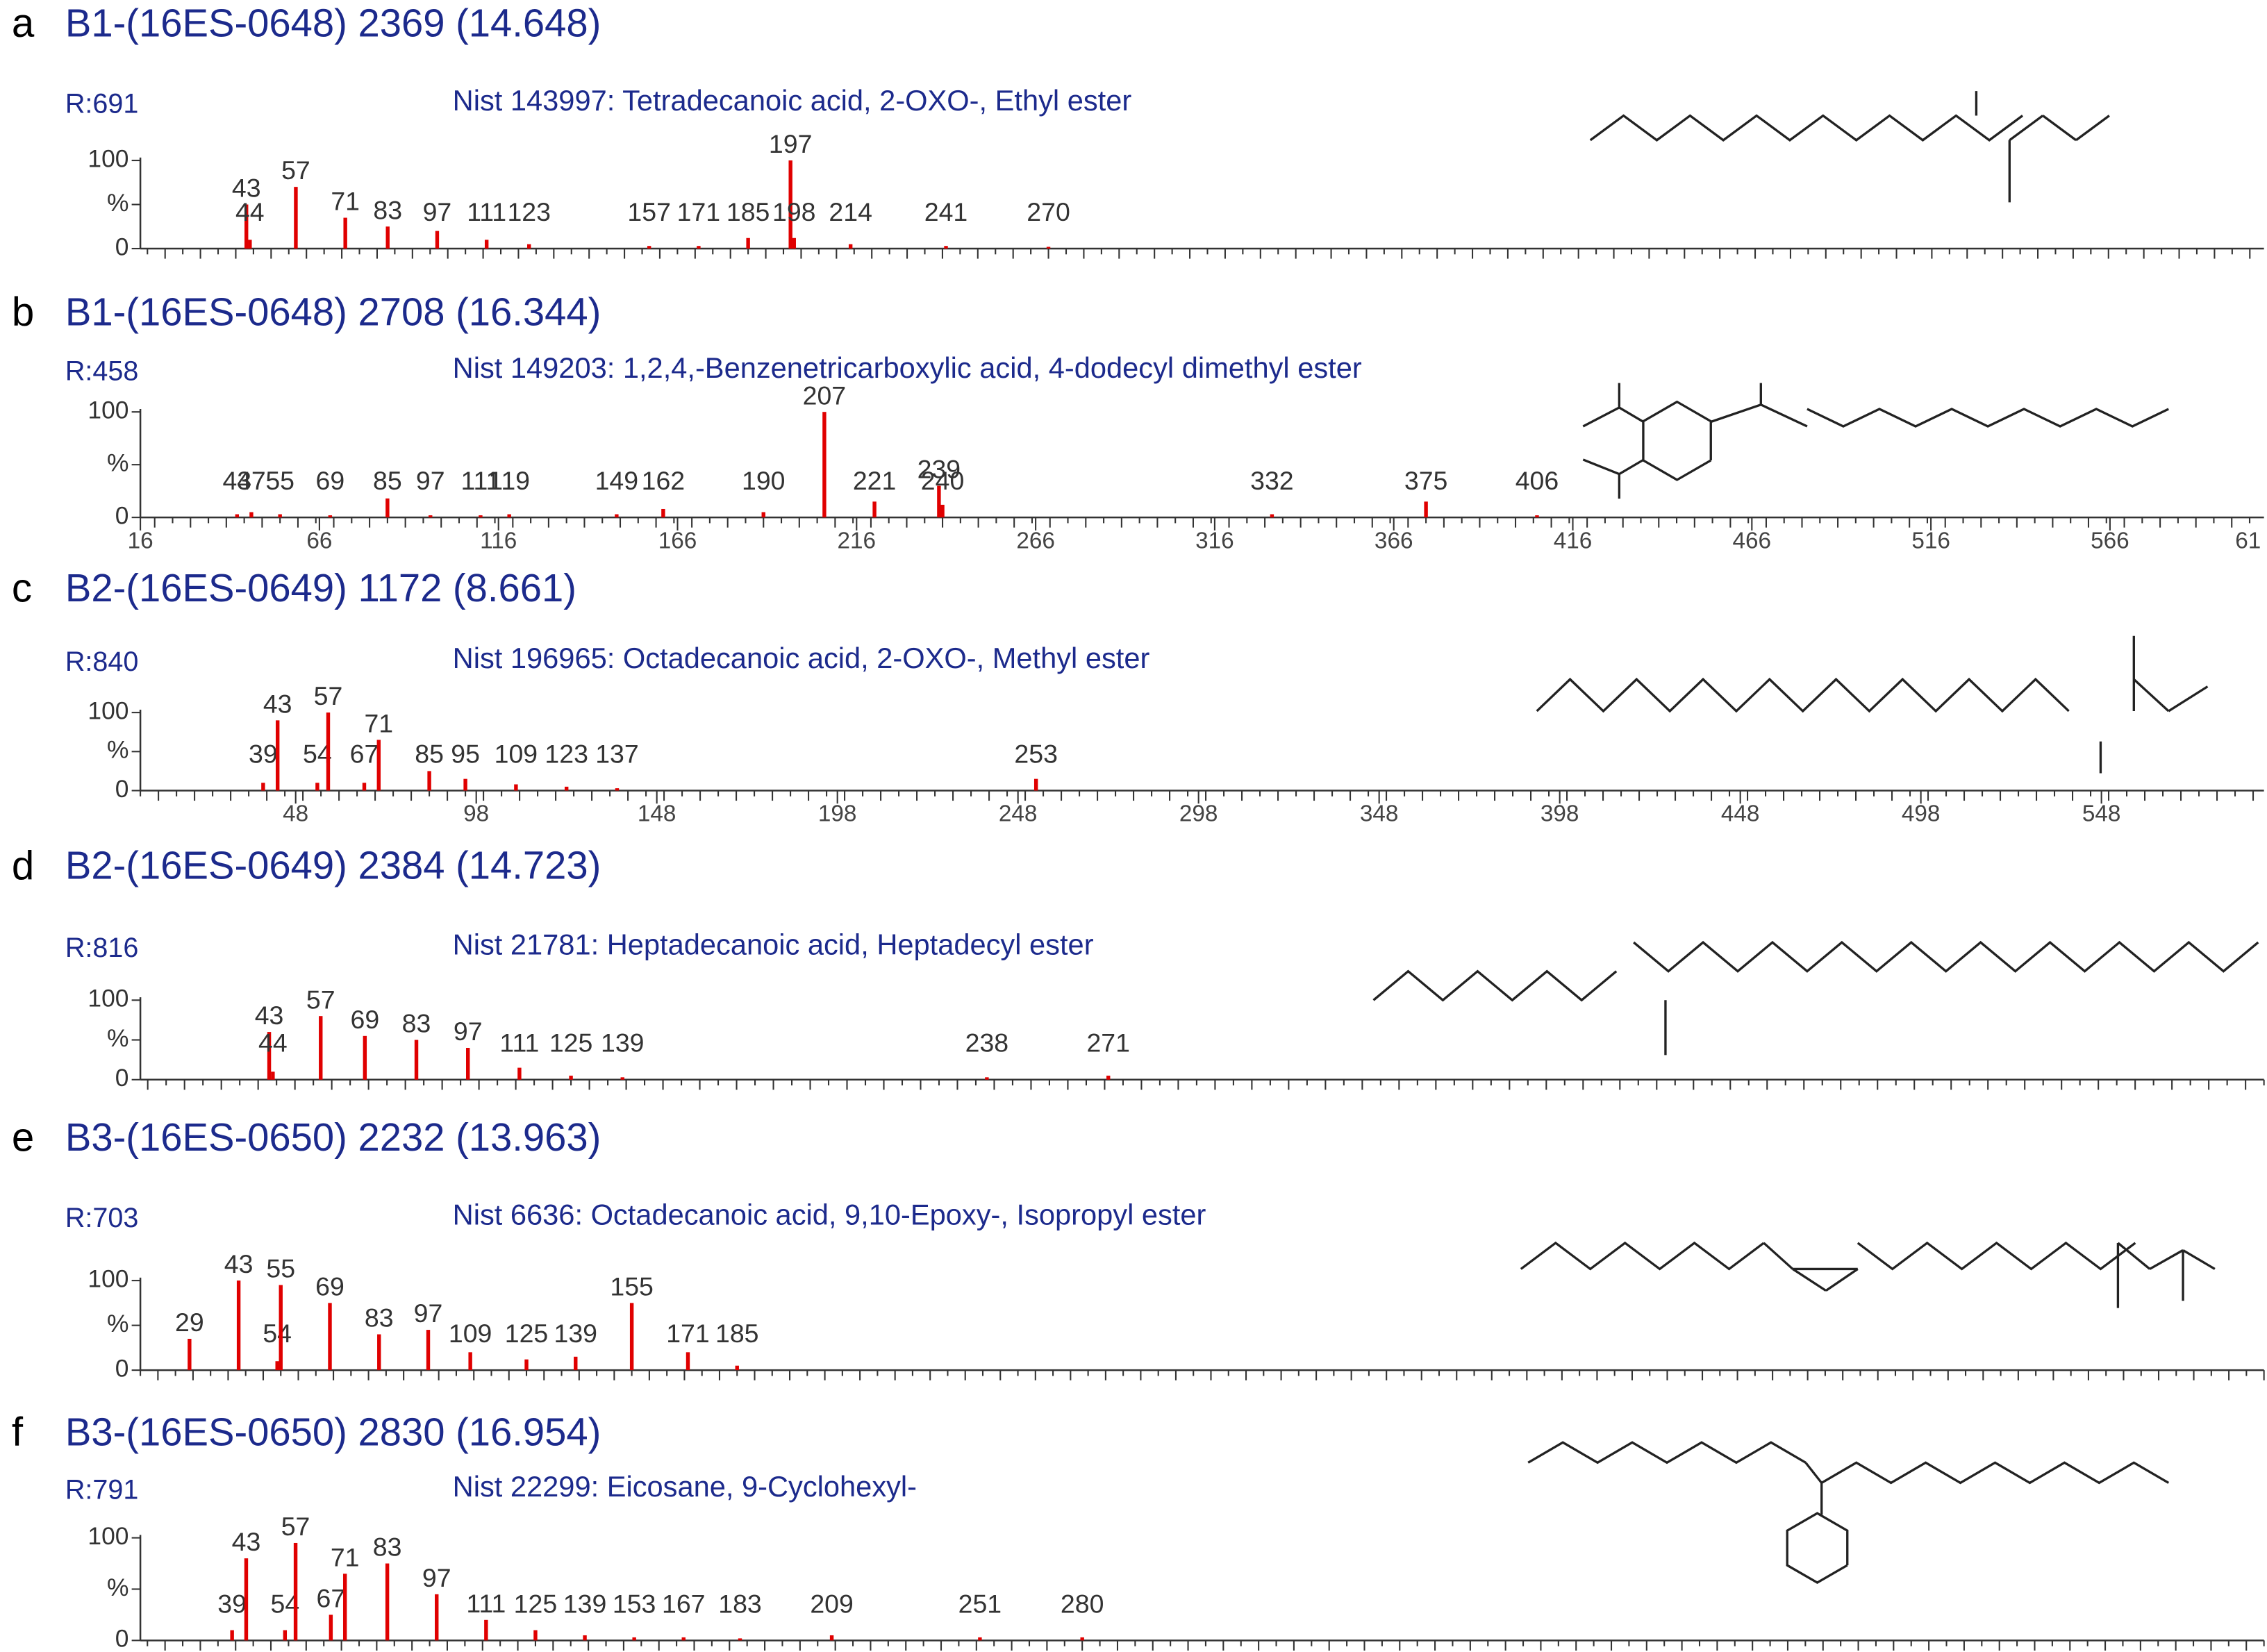 This screenshot has width=2267, height=1652. Describe the element at coordinates (617, 481) in the screenshot. I see `peak-label: 149` at that location.